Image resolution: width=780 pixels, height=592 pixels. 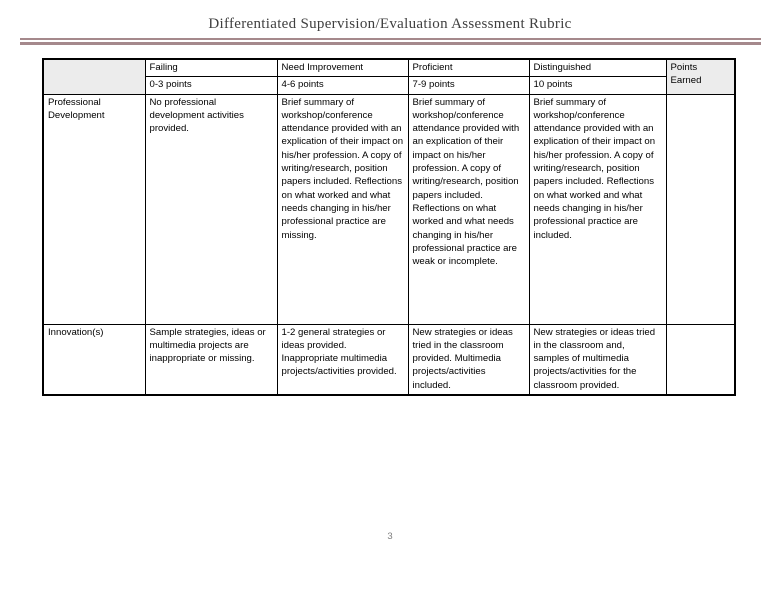 What do you see at coordinates (342, 68) in the screenshot?
I see `column-header-need-improvement: Need Improvement` at bounding box center [342, 68].